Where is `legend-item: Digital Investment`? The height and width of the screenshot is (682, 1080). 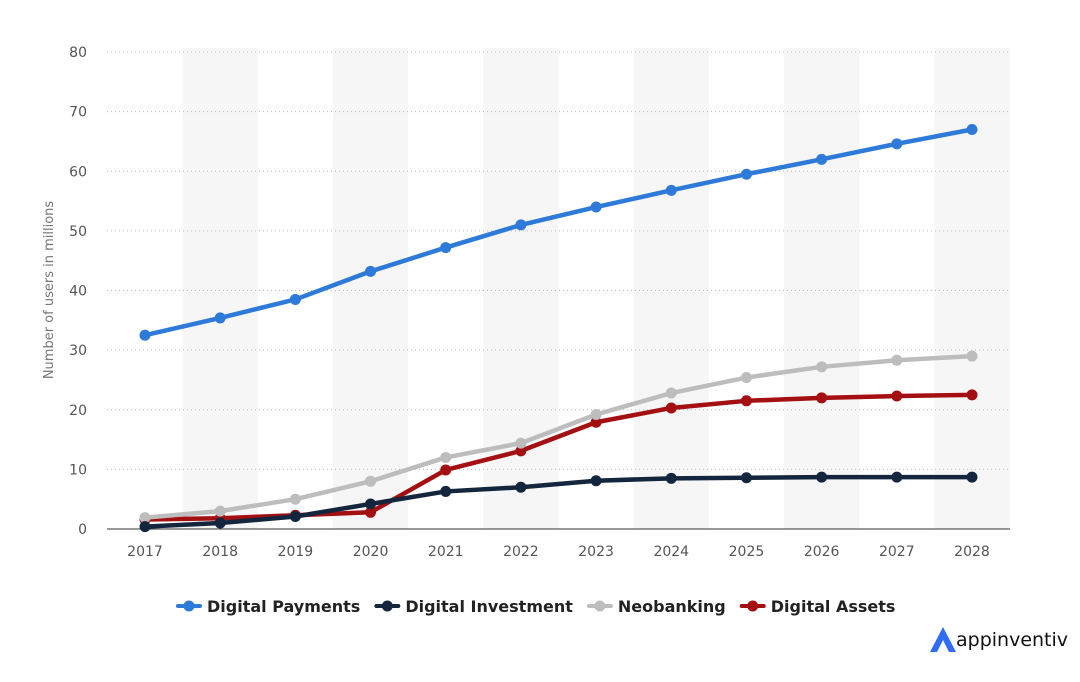 legend-item: Digital Investment is located at coordinates (473, 606).